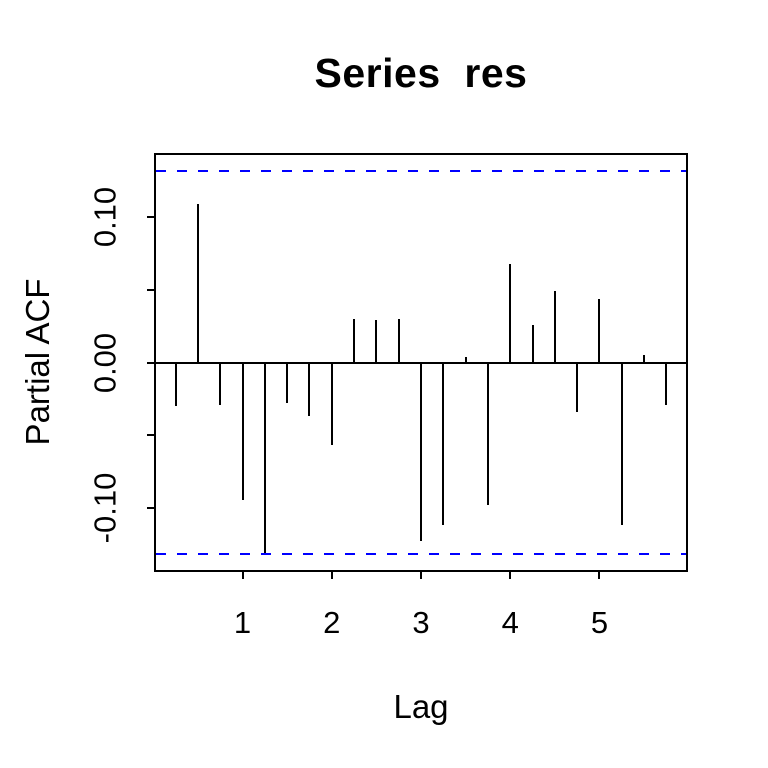  What do you see at coordinates (105, 217) in the screenshot?
I see `y-tick-label: 0.10` at bounding box center [105, 217].